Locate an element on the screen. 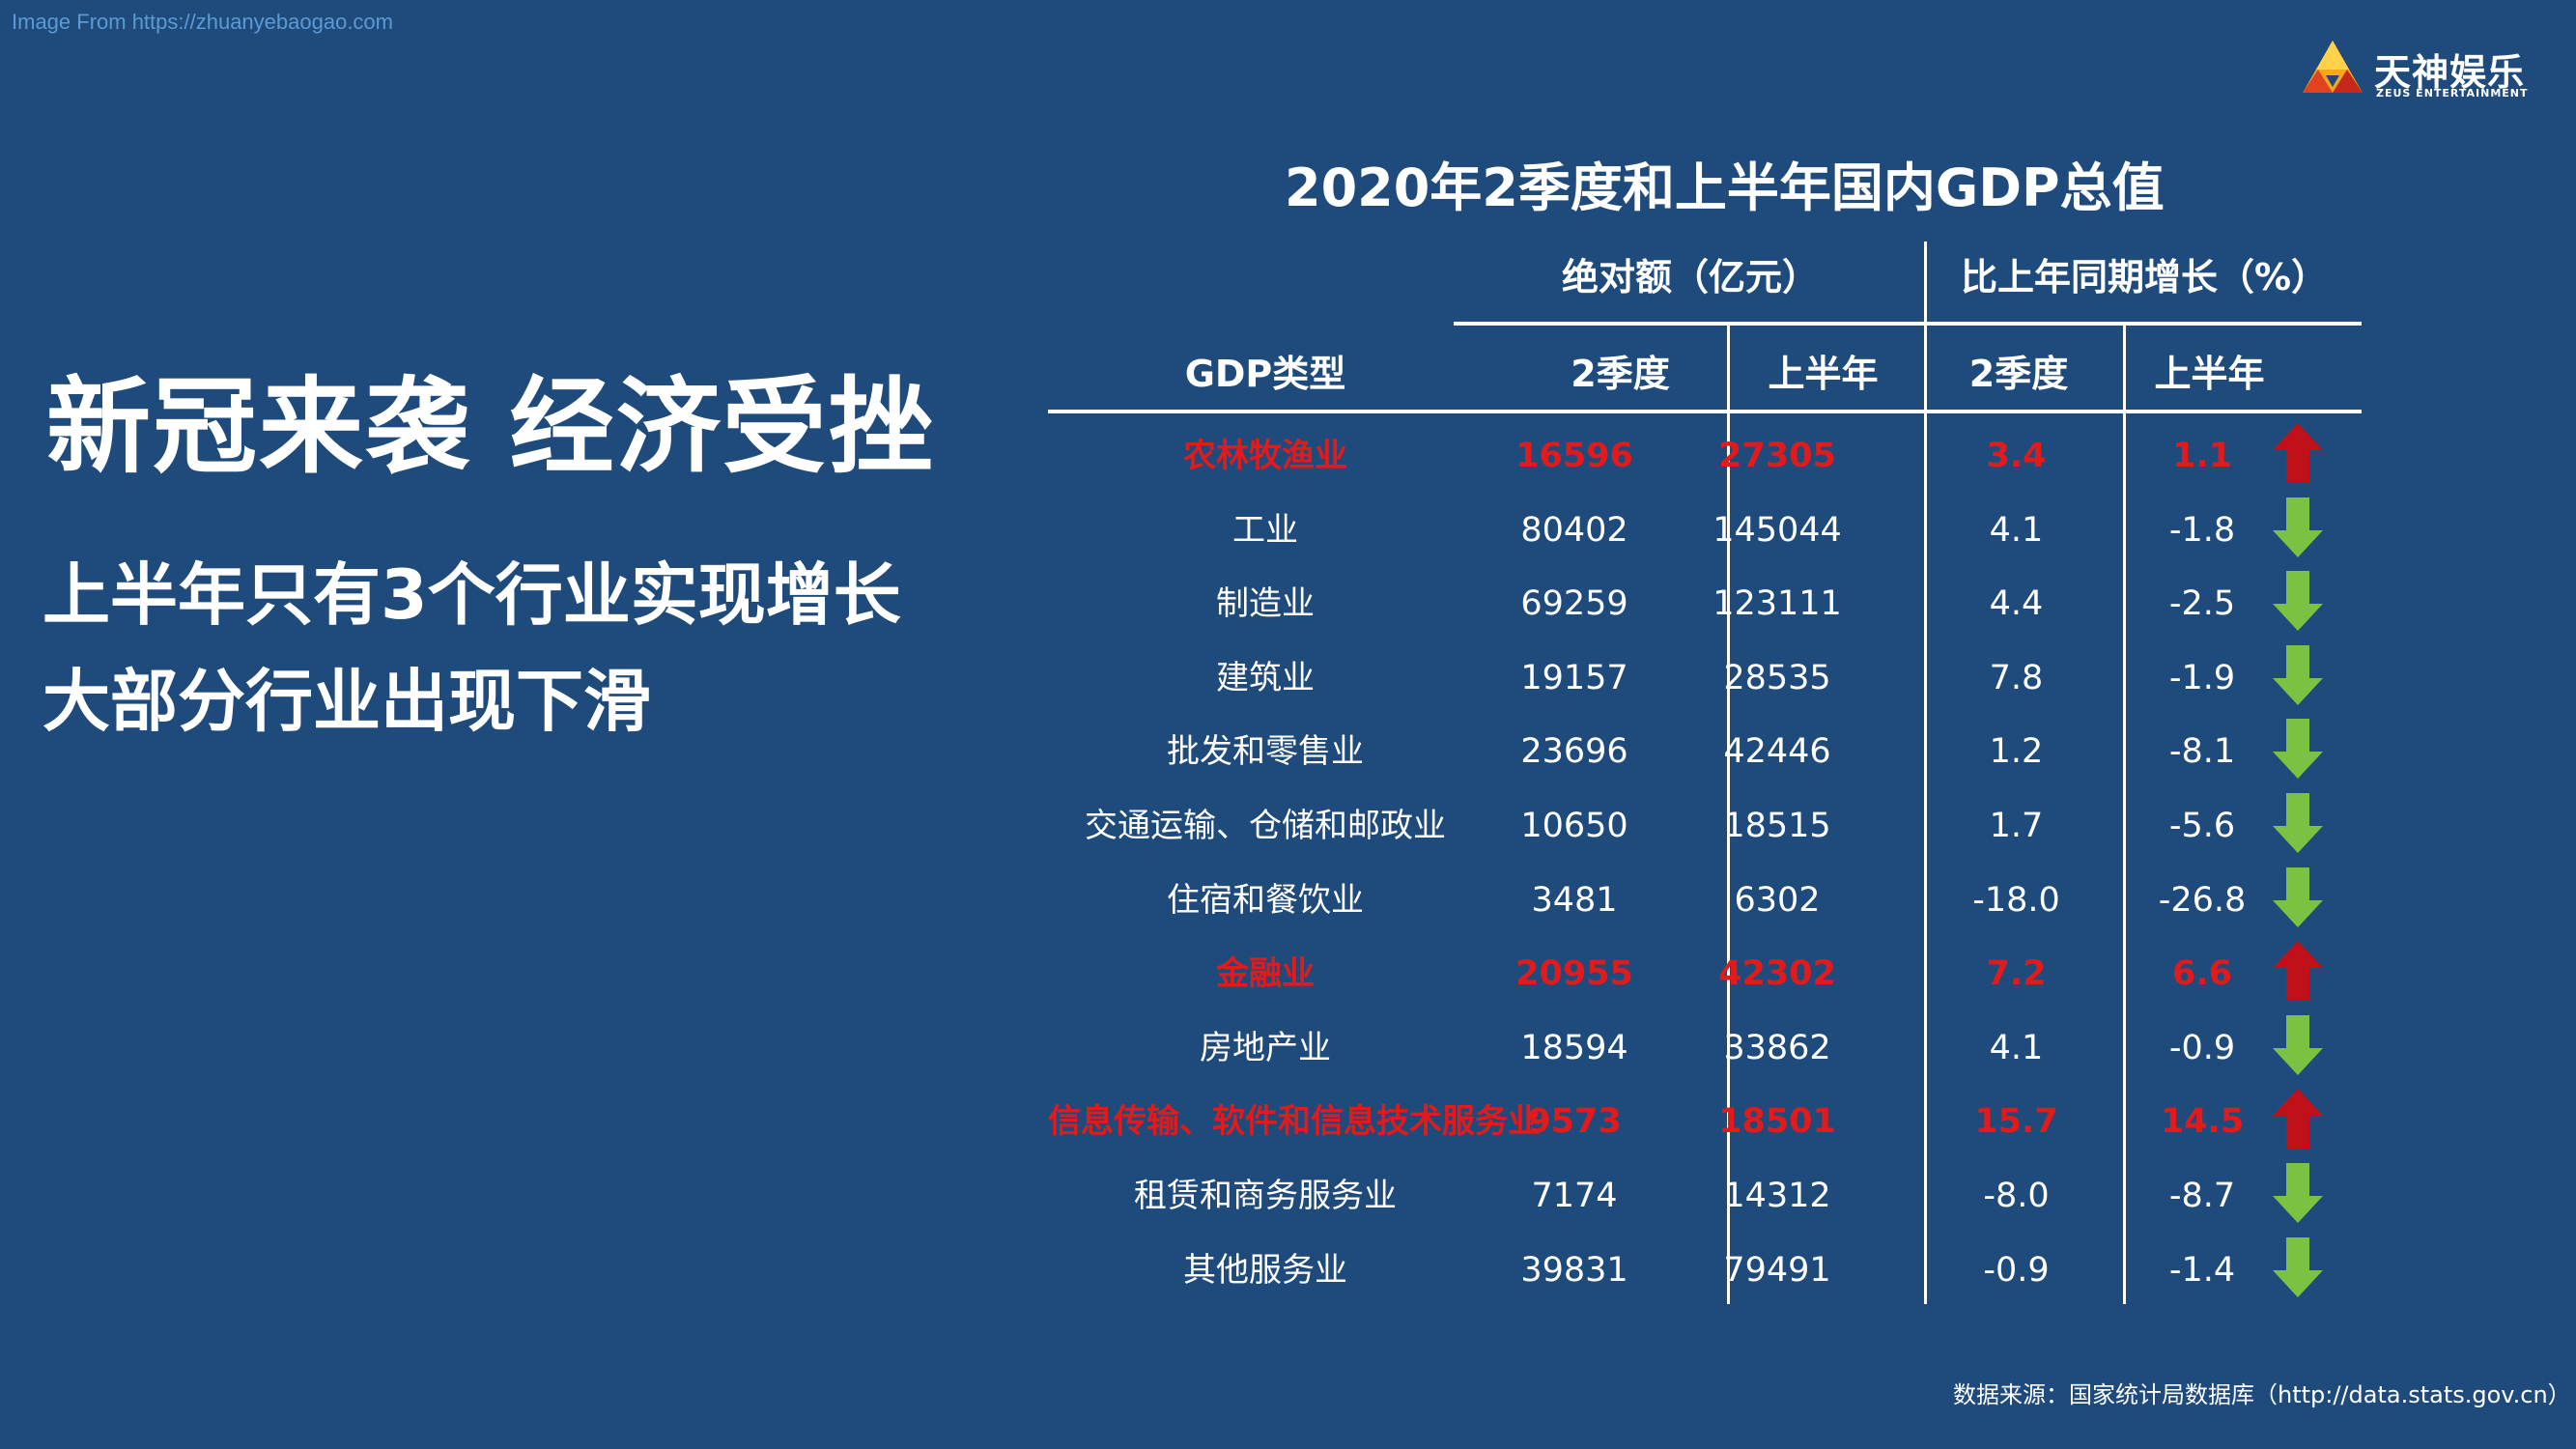 This screenshot has height=1449, width=2576. industry-name: 其他服务业 is located at coordinates (1265, 1270).